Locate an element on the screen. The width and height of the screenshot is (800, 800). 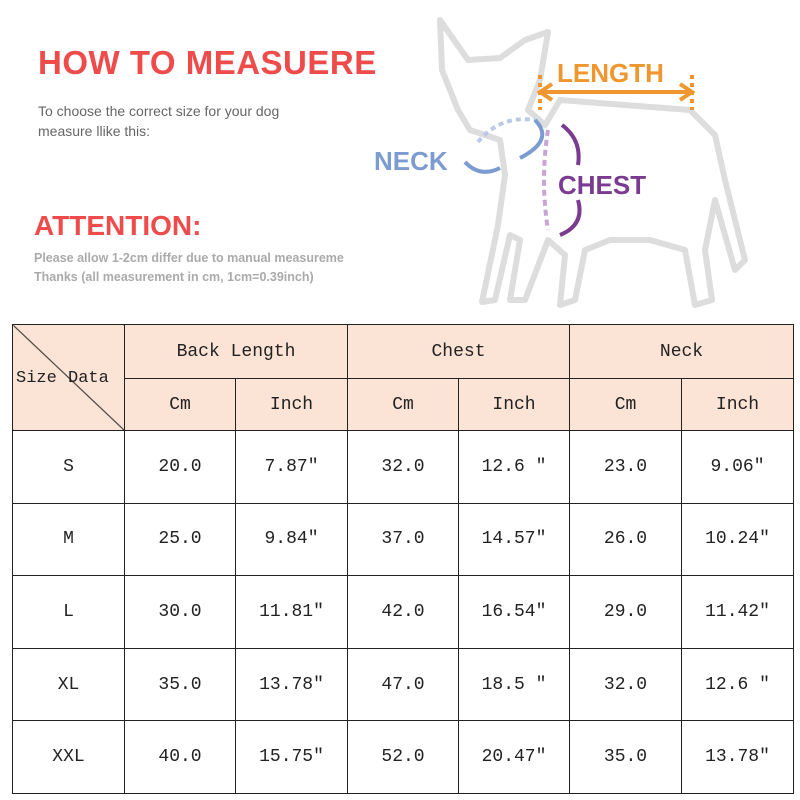
cell: 47.0 is located at coordinates (403, 684).